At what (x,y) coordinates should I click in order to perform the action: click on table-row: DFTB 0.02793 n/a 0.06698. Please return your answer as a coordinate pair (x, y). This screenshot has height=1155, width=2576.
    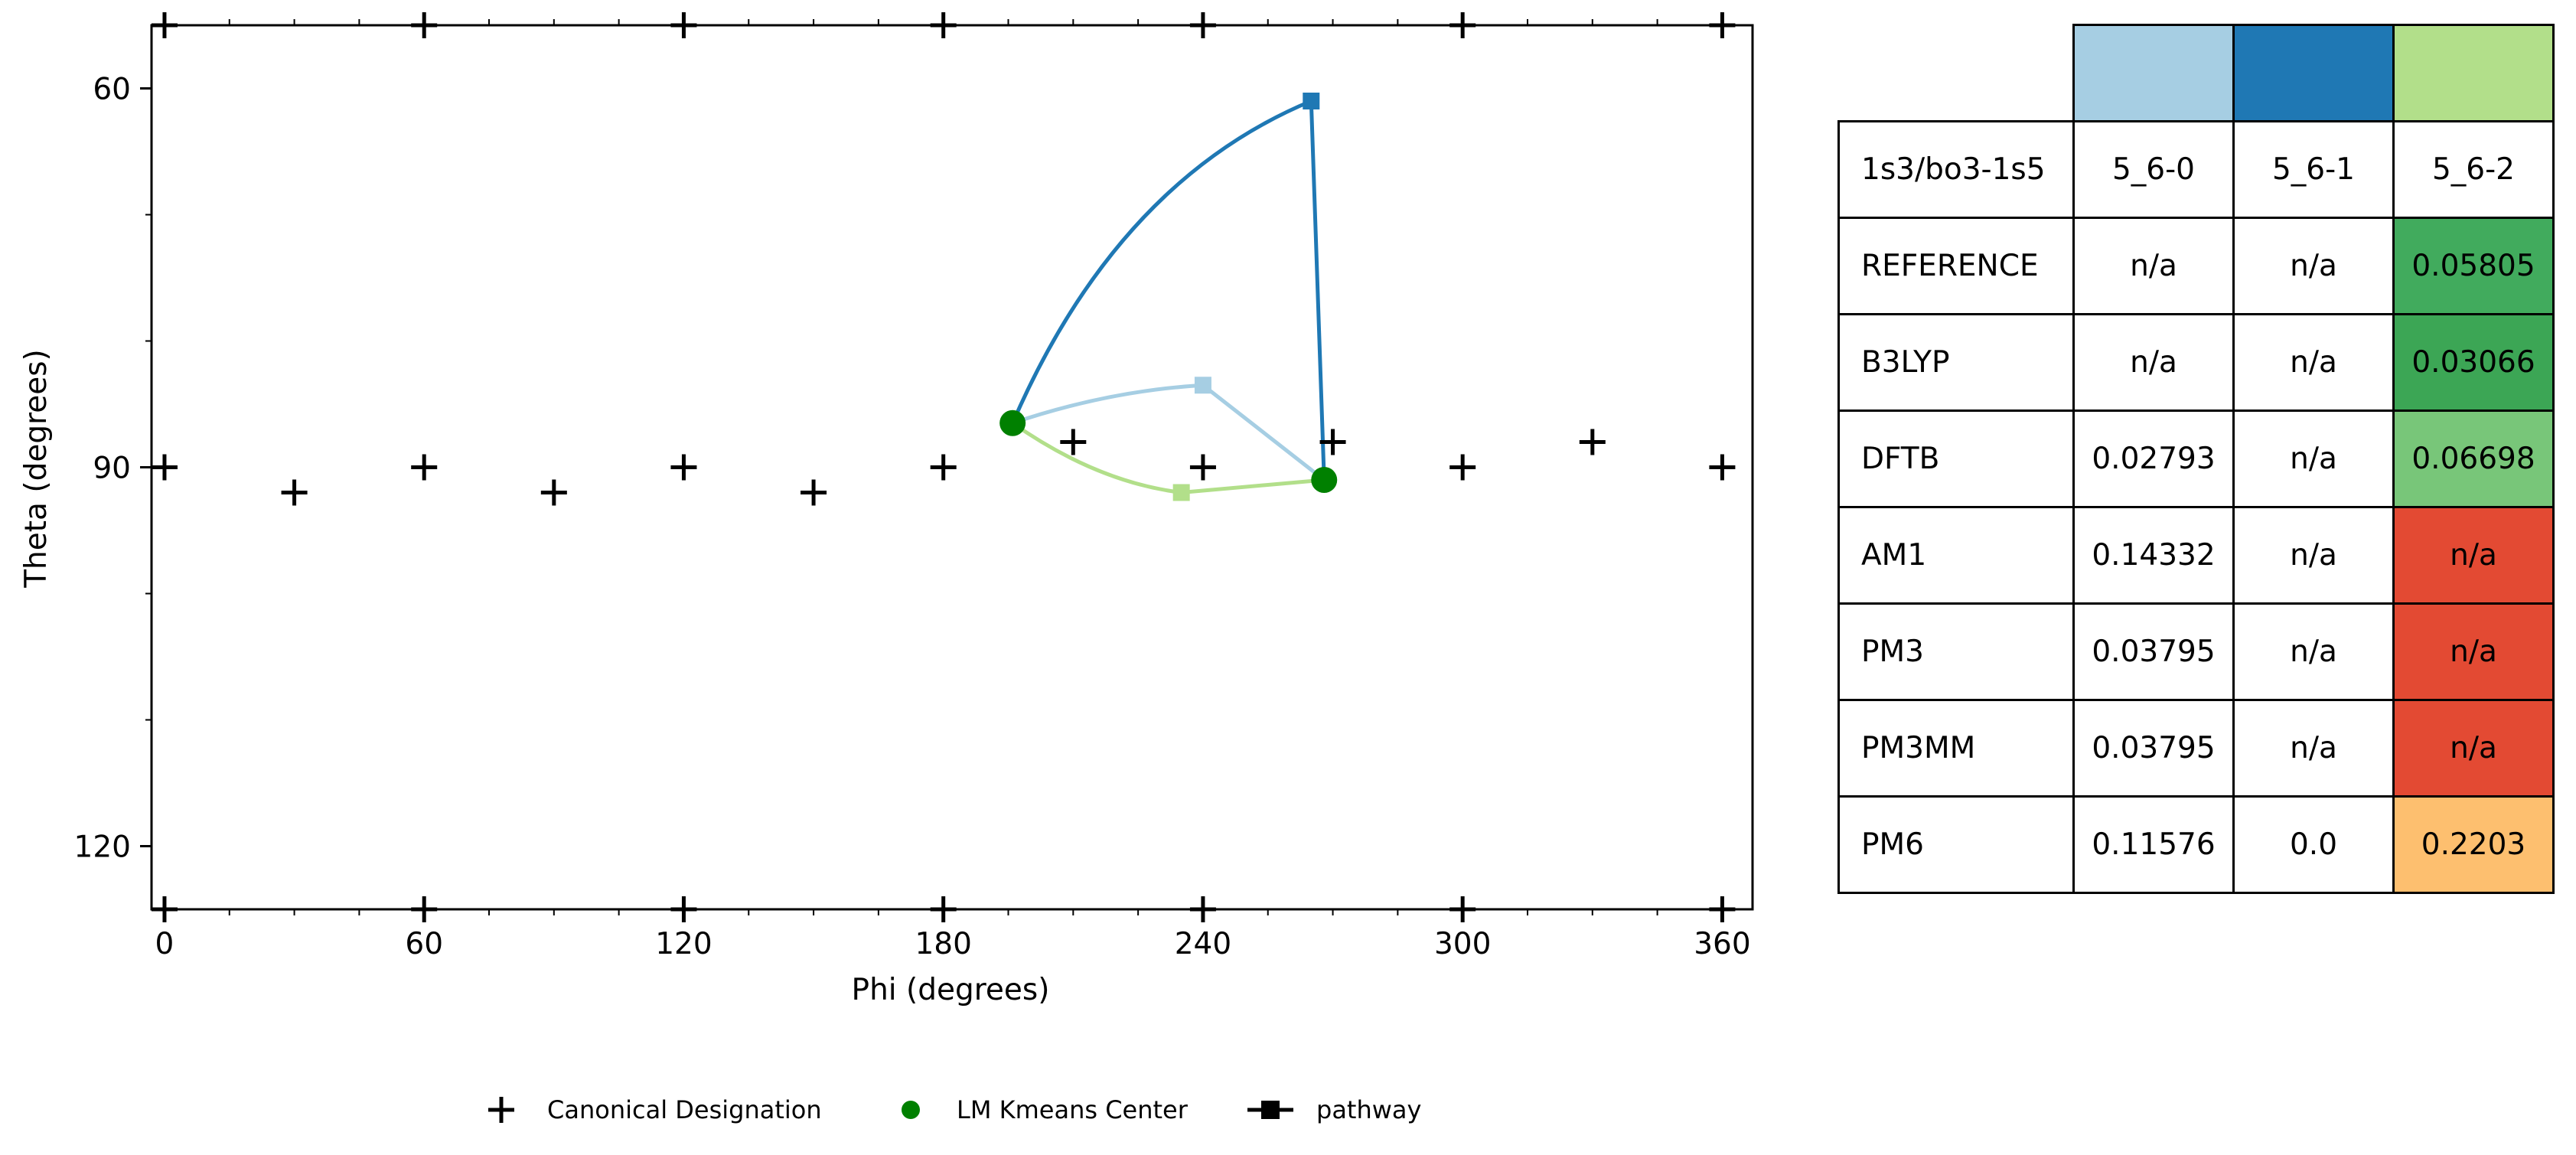
    Looking at the image, I should click on (2196, 459).